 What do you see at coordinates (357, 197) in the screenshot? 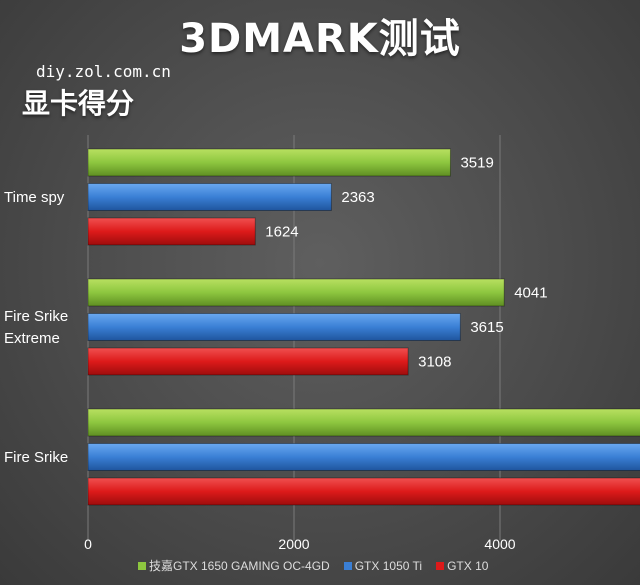
I see `data-label: 2363` at bounding box center [357, 197].